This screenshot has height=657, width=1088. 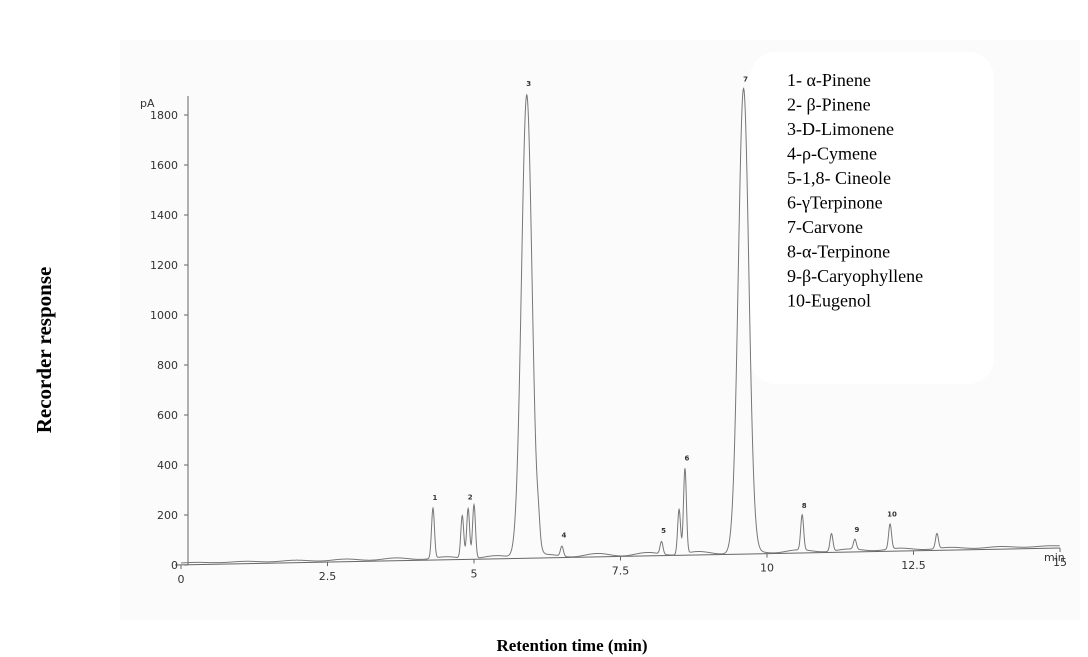 What do you see at coordinates (563, 536) in the screenshot?
I see `peak-label: 4` at bounding box center [563, 536].